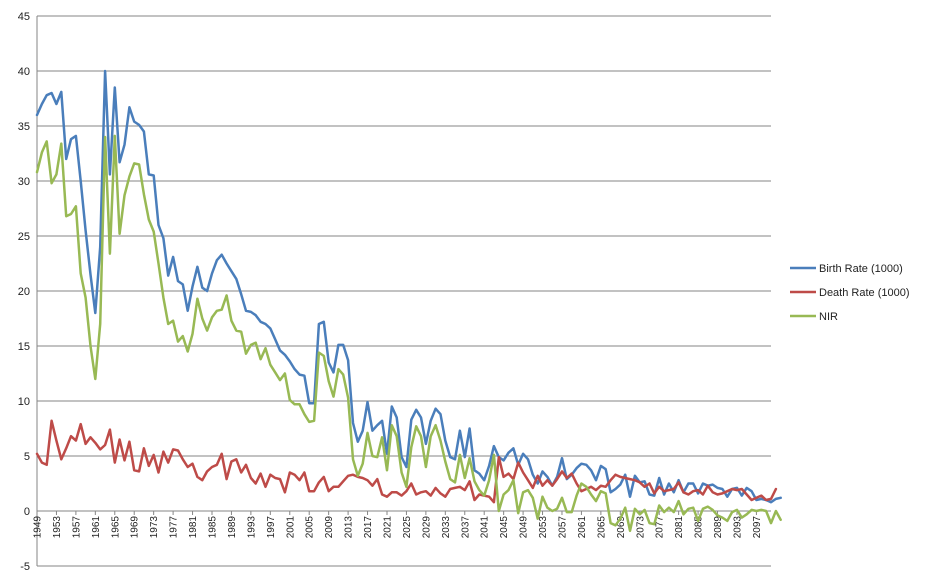 This screenshot has width=933, height=588. What do you see at coordinates (24, 17) in the screenshot?
I see `y-tick-label: 45` at bounding box center [24, 17].